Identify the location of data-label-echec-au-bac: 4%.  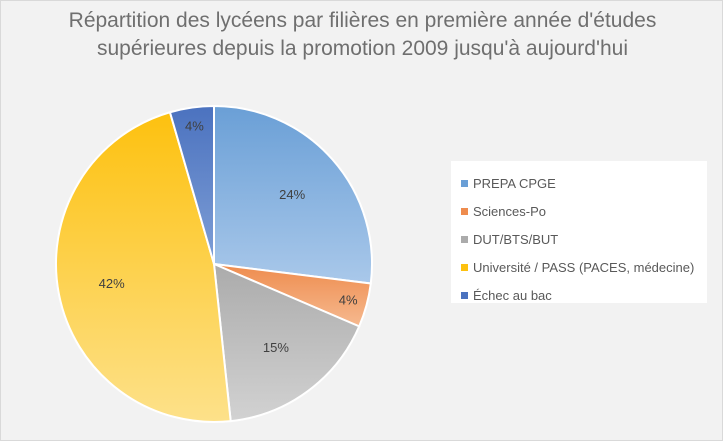
(194, 125).